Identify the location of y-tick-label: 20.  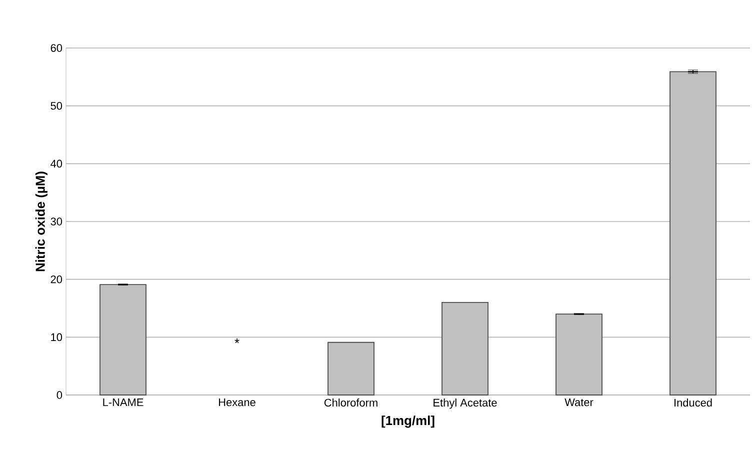
(56, 279).